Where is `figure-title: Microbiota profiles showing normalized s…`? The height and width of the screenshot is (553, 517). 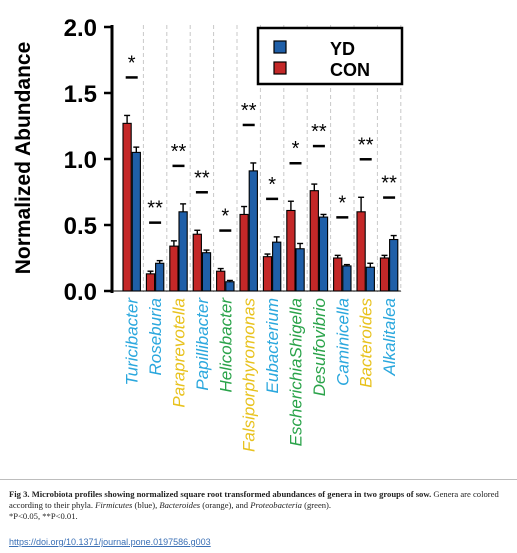
figure-title: Microbiota profiles showing normalized s… is located at coordinates (231, 494).